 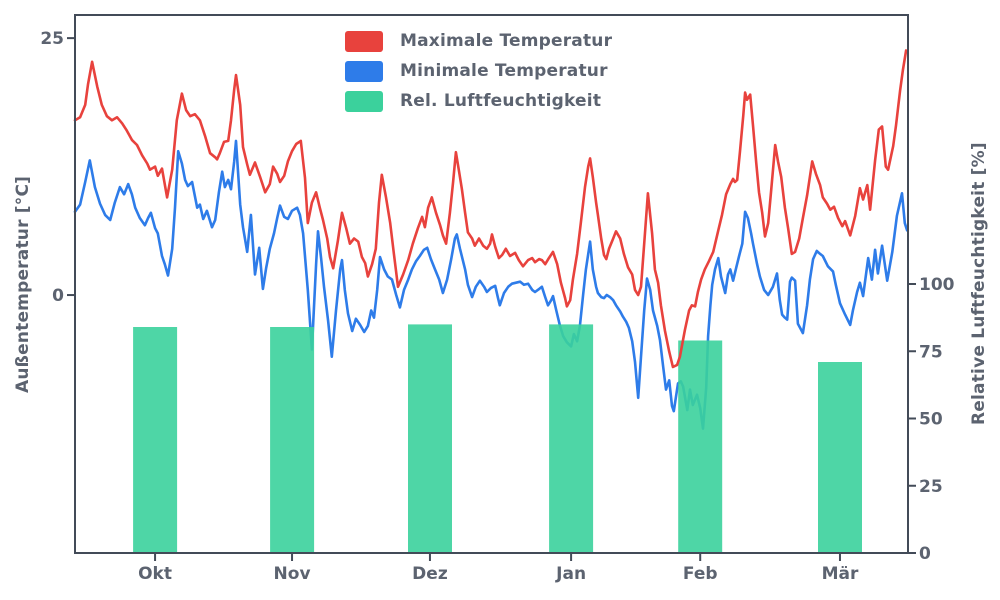 I want to click on humidity-bar-Jan, so click(x=571, y=438).